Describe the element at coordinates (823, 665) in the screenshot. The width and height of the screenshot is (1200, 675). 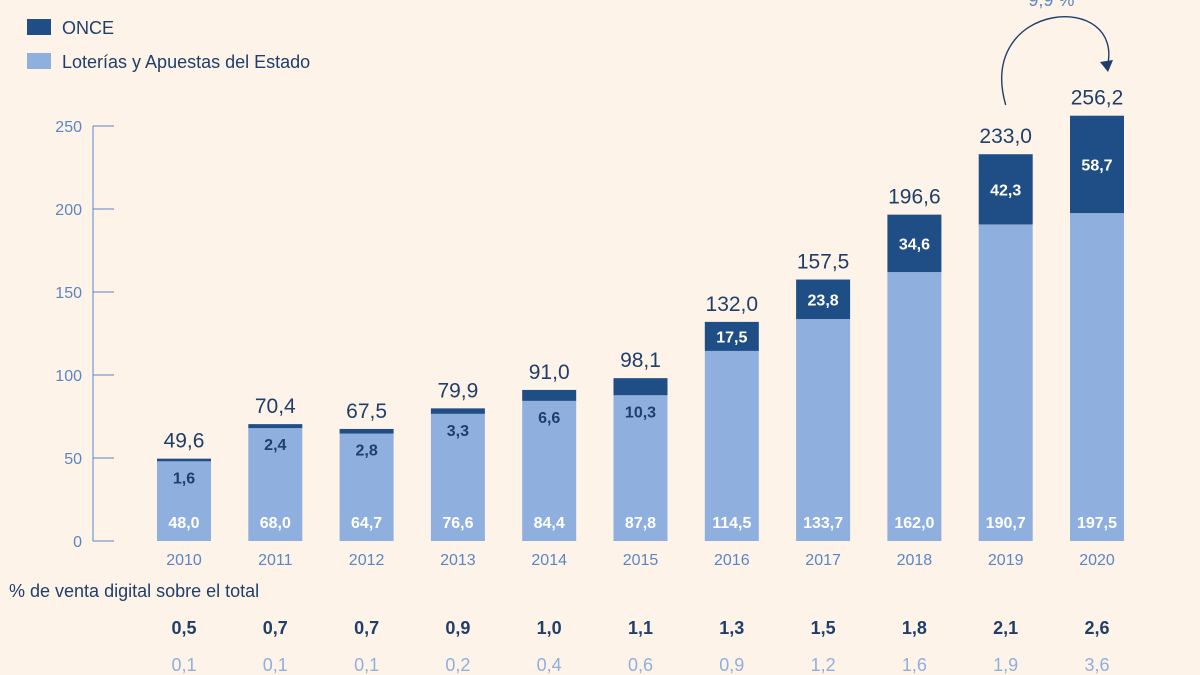
I see `digital-value-loterias: 1,2` at that location.